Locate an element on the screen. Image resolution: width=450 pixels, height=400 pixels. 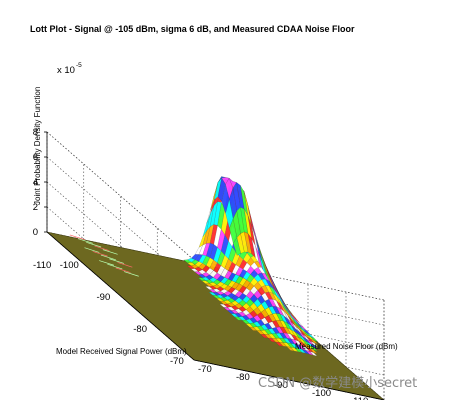
y-axis-line is located at coordinates (120, 296).